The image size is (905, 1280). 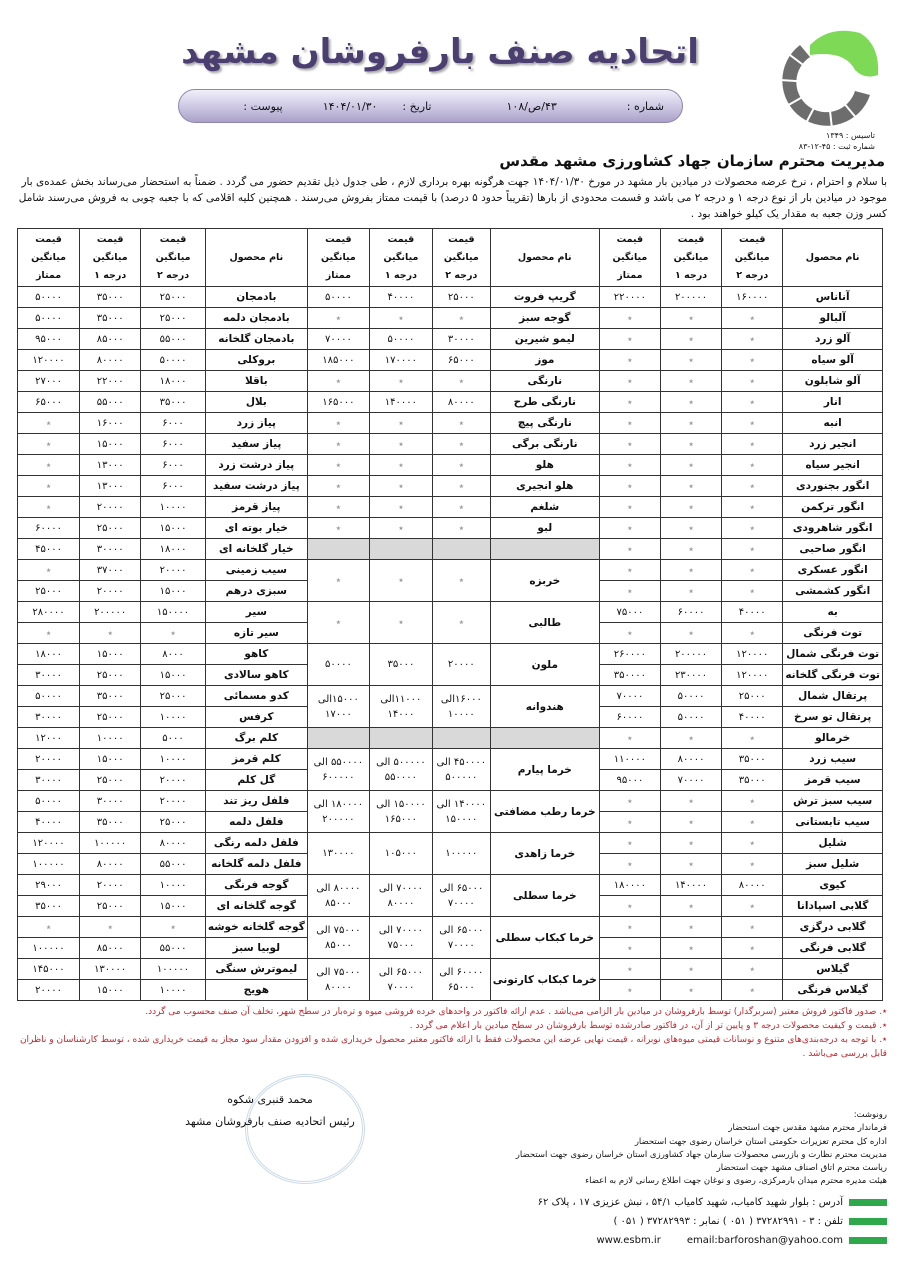 What do you see at coordinates (764, 1240) in the screenshot?
I see `email: email:barforoshan@yahoo.com` at bounding box center [764, 1240].